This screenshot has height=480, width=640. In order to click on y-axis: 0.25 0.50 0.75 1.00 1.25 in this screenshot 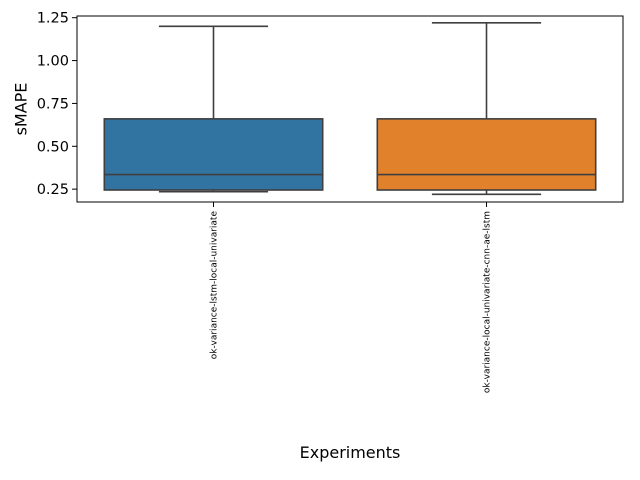, I will do `click(57, 104)`.